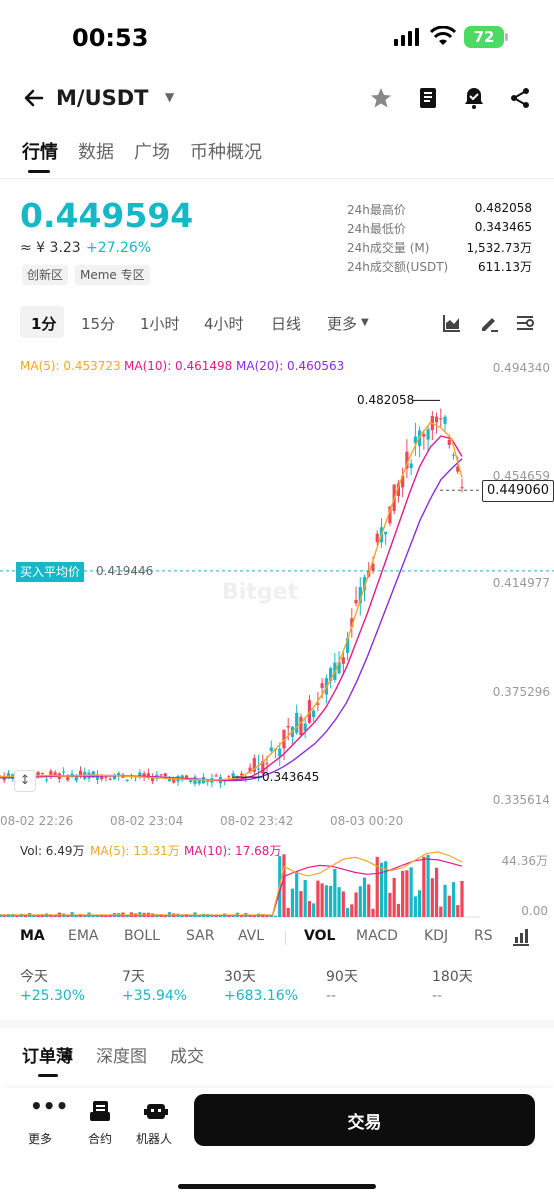 The width and height of the screenshot is (554, 1200). Describe the element at coordinates (452, 323) in the screenshot. I see `chart-type-icon` at that location.